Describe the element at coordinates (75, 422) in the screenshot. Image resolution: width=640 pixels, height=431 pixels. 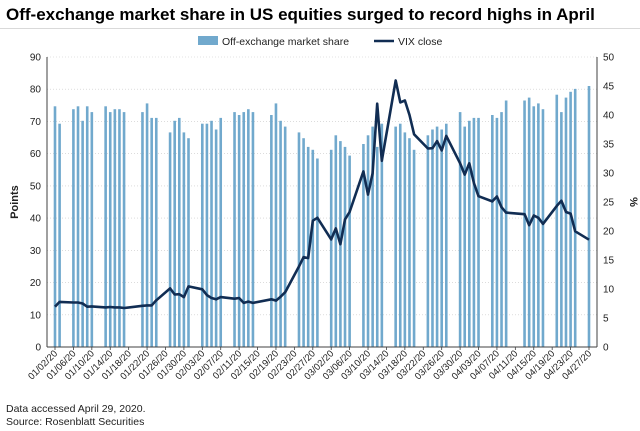
I see `source-note: Source: Rosenblatt Securities` at that location.